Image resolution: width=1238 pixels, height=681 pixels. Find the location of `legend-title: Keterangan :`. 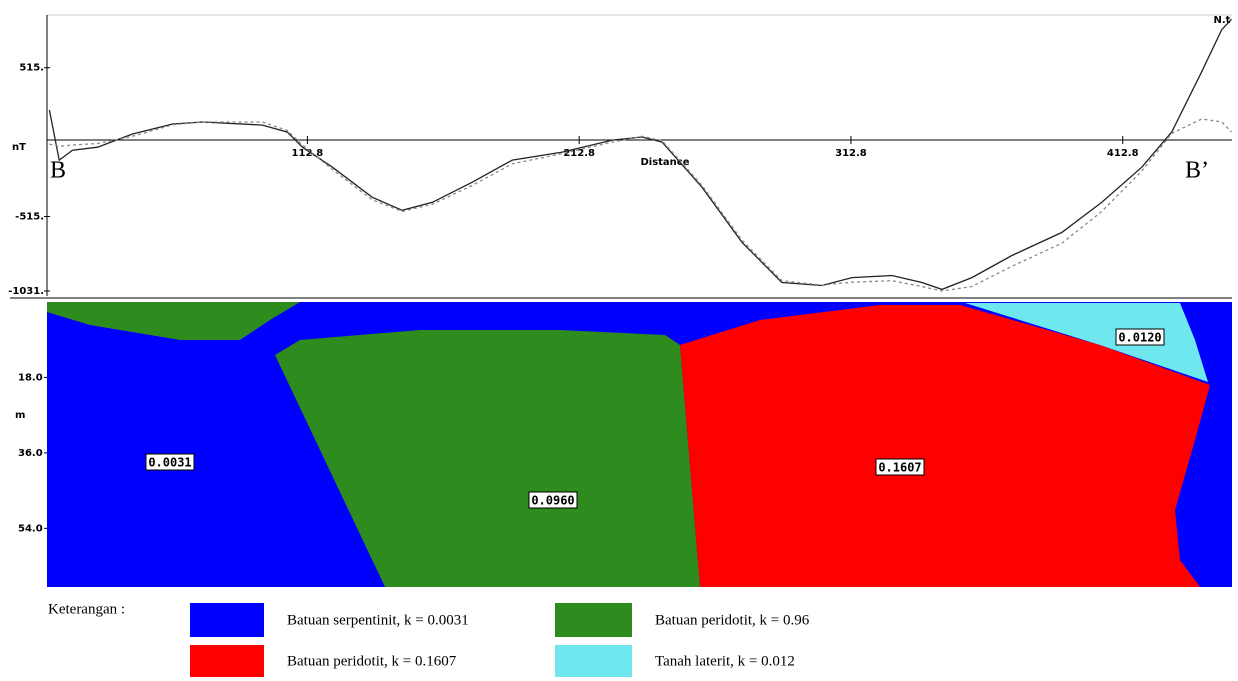

legend-title: Keterangan : is located at coordinates (86, 609).